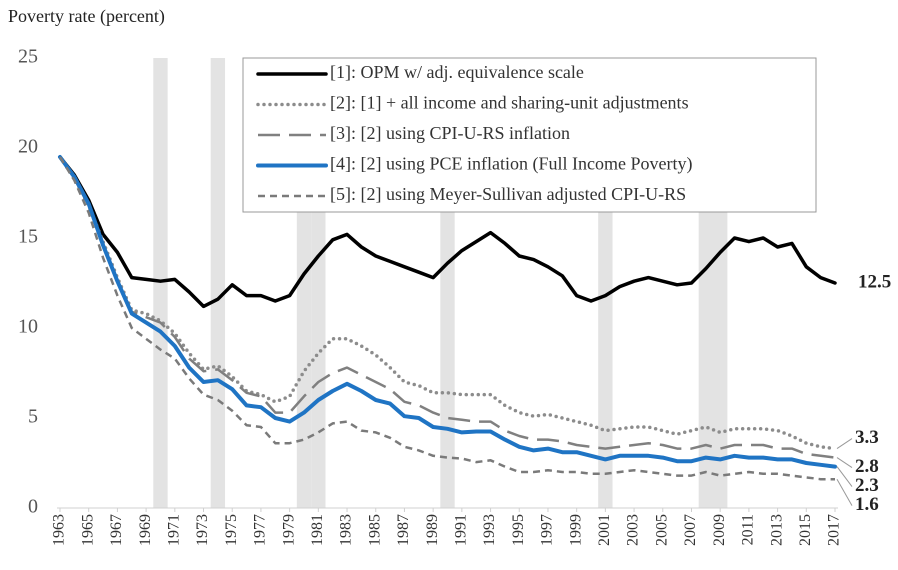 This screenshot has width=898, height=570. Describe the element at coordinates (547, 530) in the screenshot. I see `x-tick-label: 1997` at that location.